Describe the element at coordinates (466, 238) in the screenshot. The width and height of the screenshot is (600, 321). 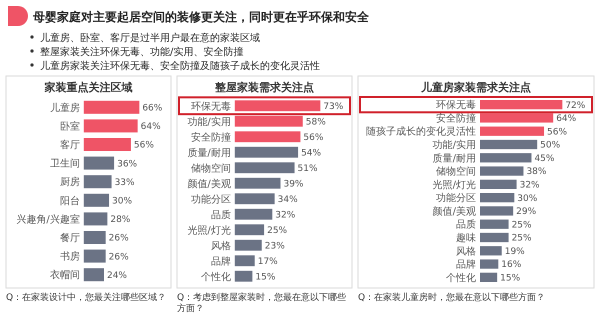
I see `y-tick-label: 趣味` at that location.